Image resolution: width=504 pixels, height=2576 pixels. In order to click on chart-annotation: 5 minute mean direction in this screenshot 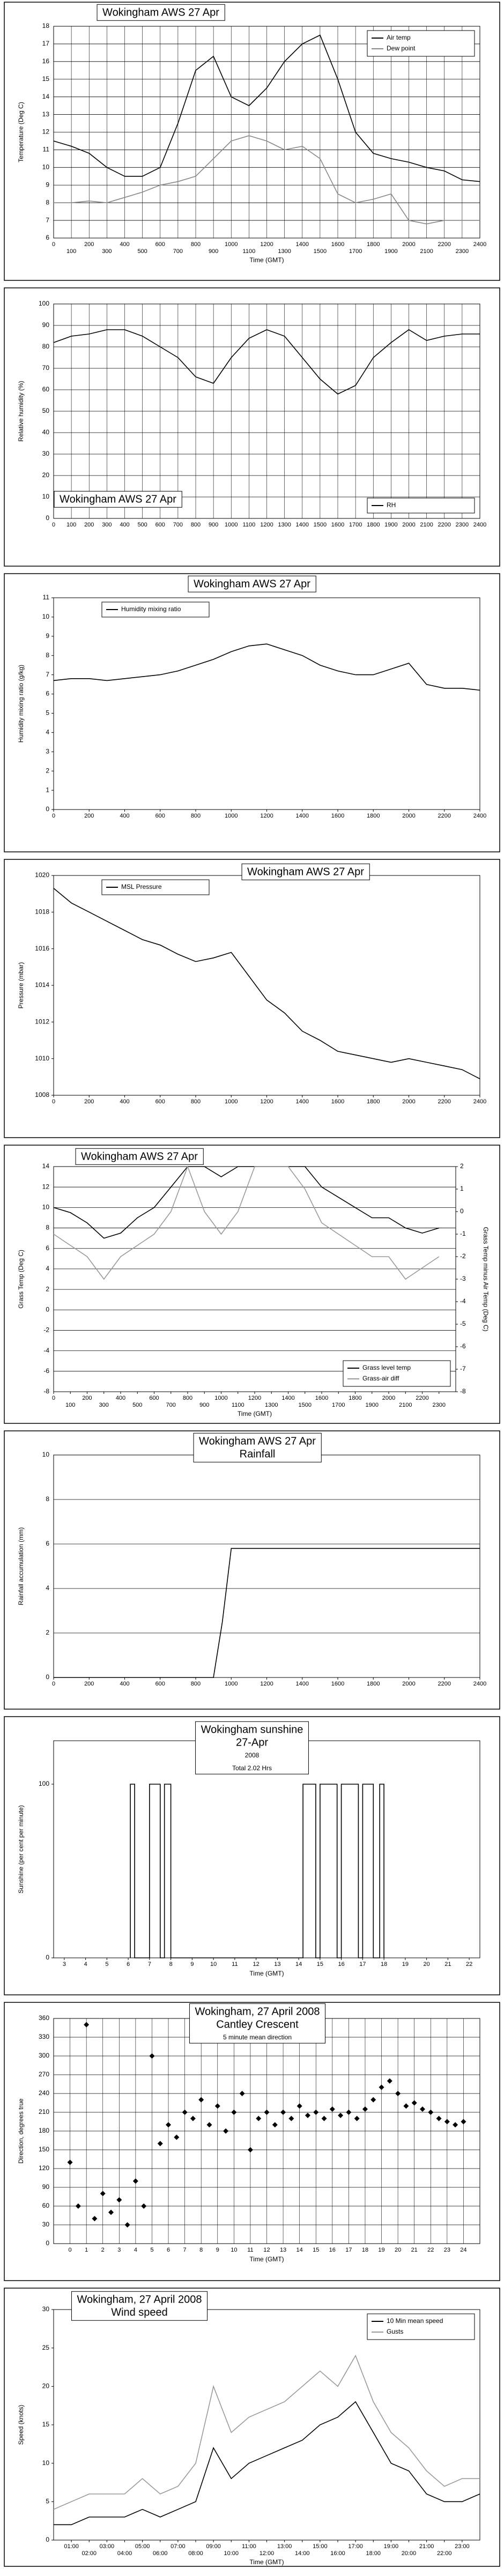, I will do `click(257, 2037)`.